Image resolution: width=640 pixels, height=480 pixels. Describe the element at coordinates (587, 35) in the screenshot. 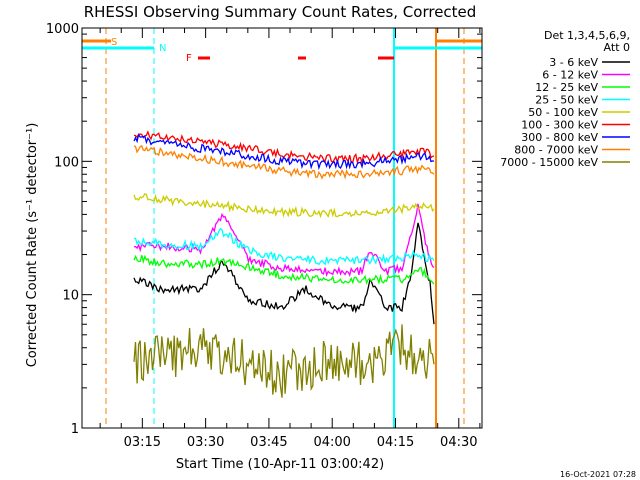

I see `legend-header-1: Det 1,3,4,5,6,9,` at that location.